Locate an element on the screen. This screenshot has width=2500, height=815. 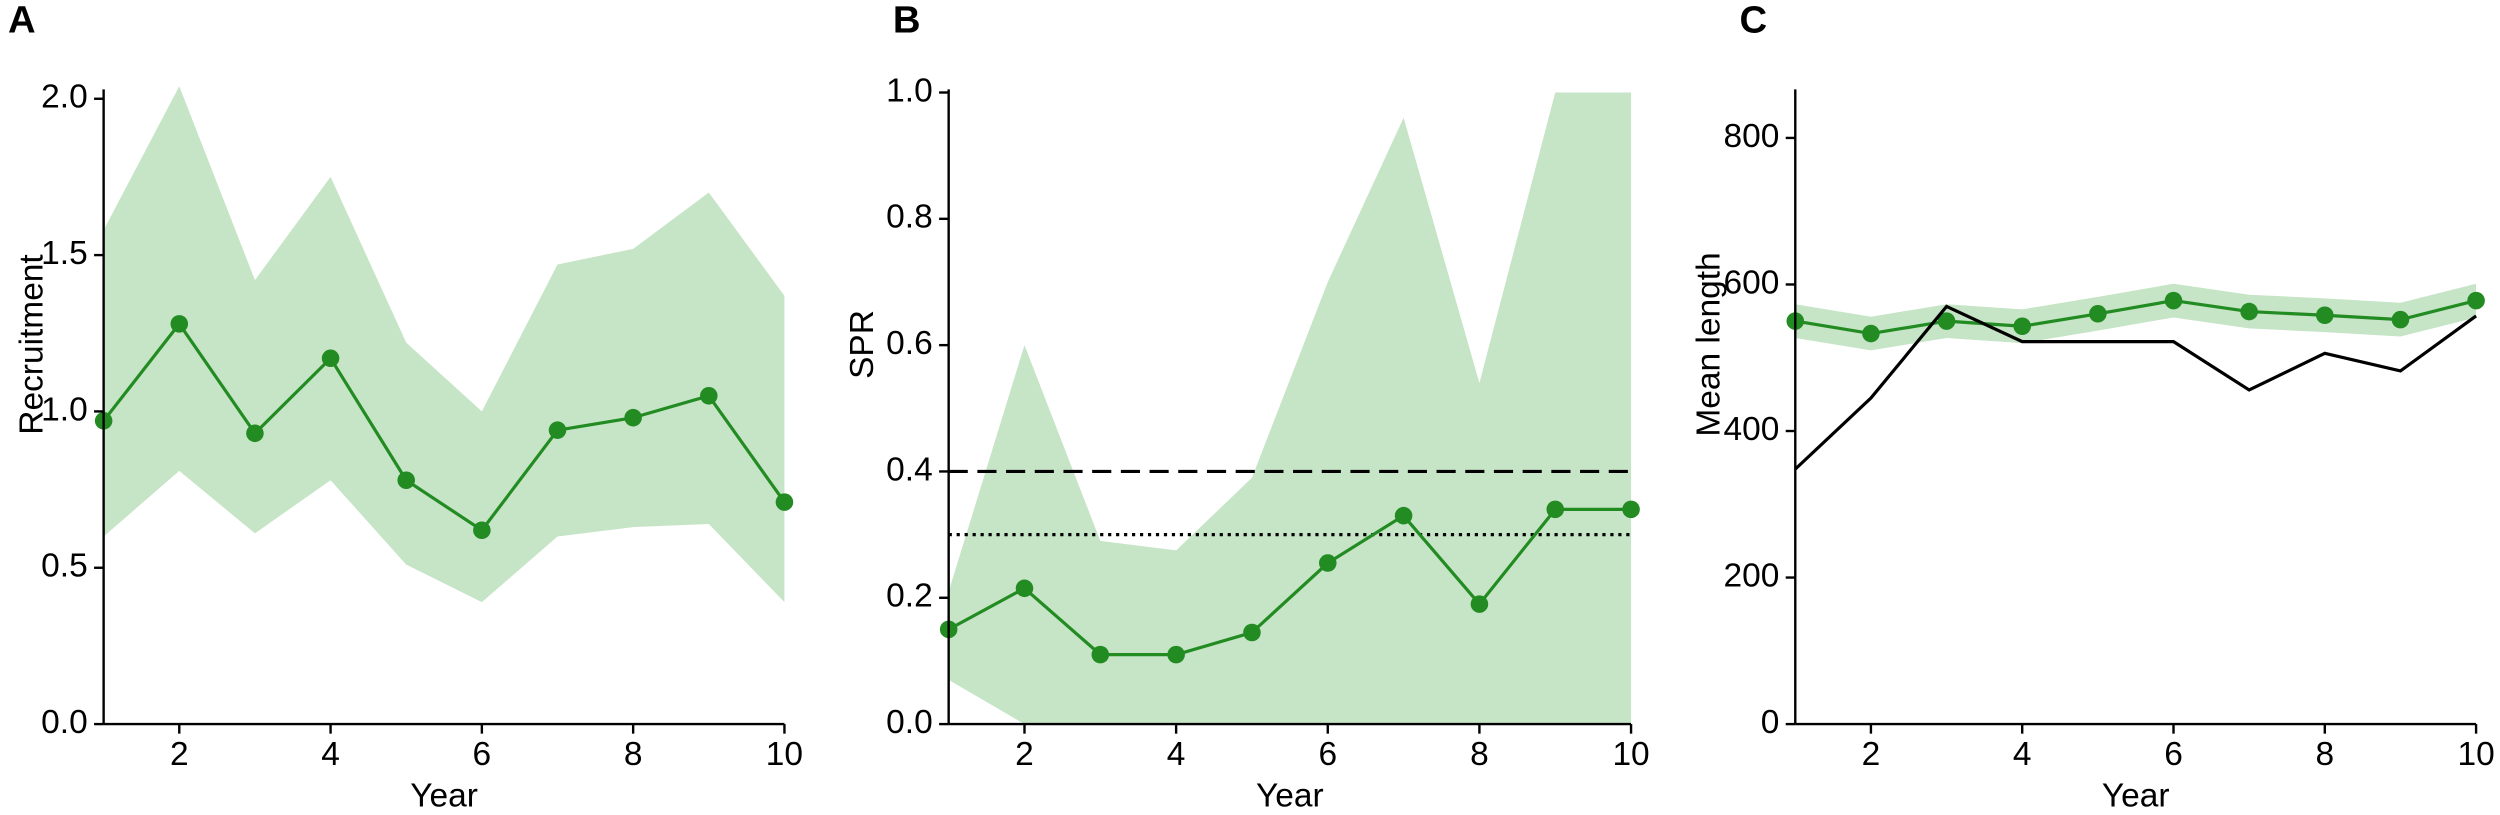
y-axis-label: Mean length is located at coordinates (1709, 344).